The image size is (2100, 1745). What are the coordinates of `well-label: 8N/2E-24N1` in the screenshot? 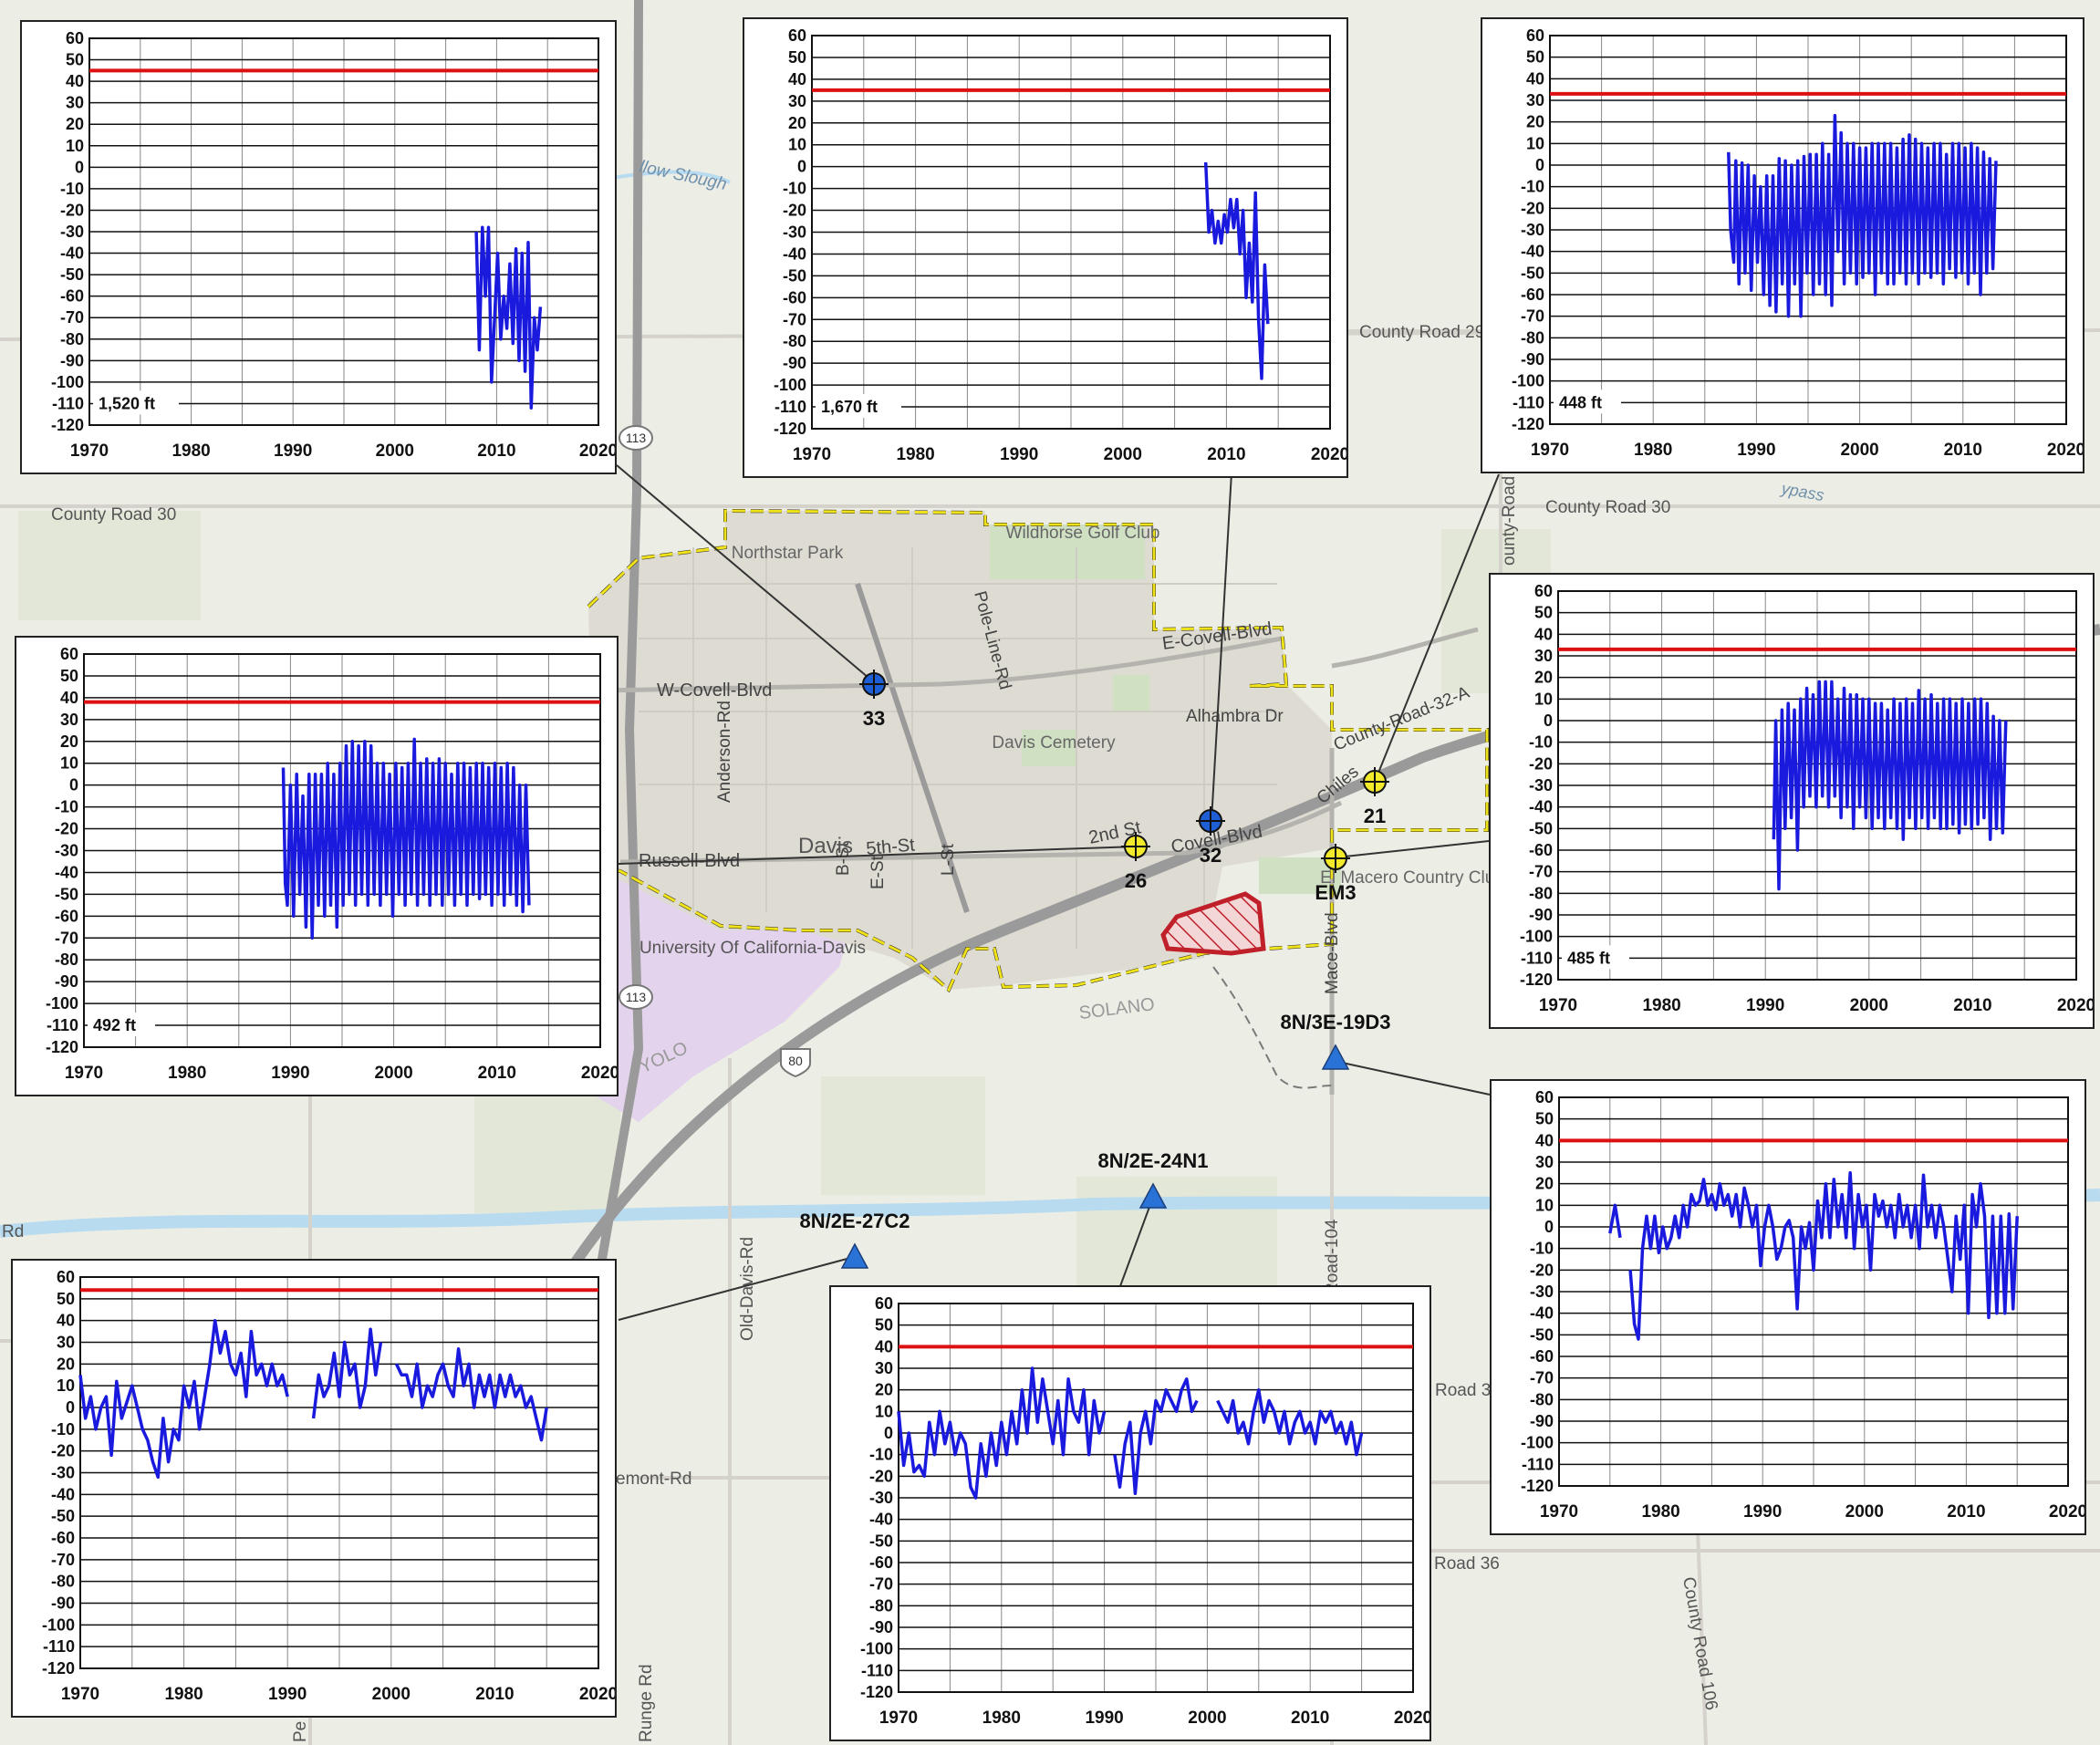 It's located at (1152, 1160).